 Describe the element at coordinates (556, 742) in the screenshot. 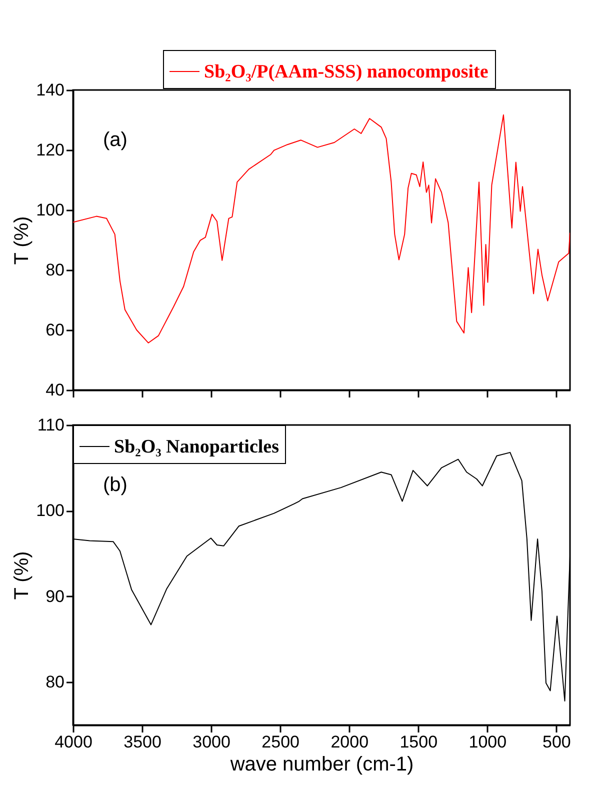

I see `x-tick-label: 500` at that location.